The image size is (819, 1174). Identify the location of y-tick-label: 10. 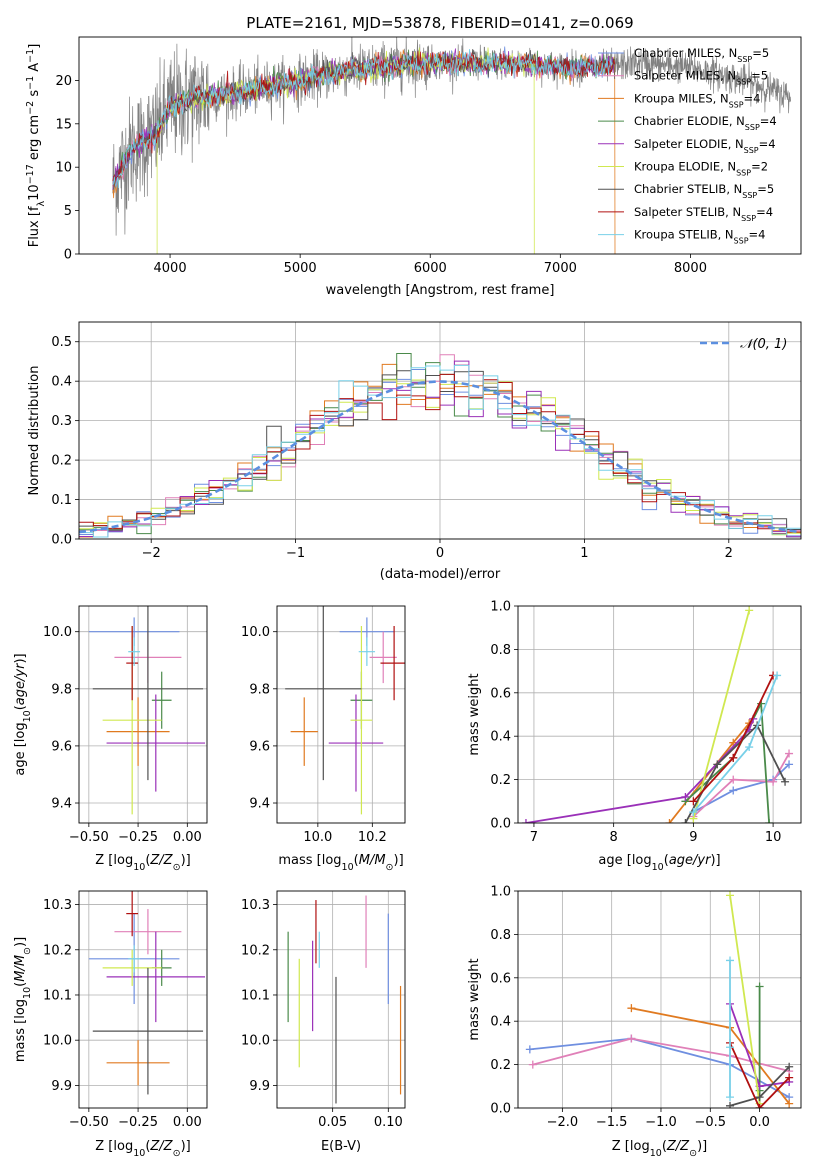
(63, 168).